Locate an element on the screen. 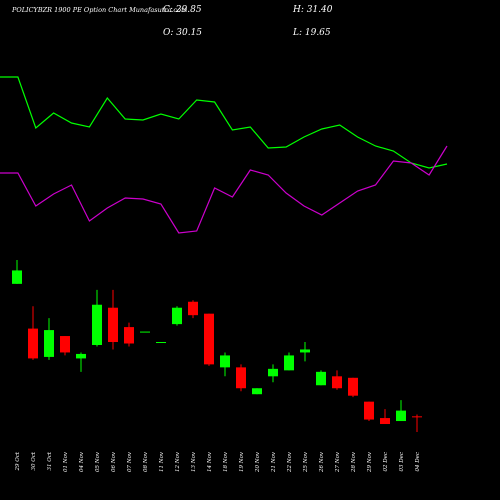 The height and width of the screenshot is (500, 500). x-tick-label: 21 Nov is located at coordinates (274, 462).